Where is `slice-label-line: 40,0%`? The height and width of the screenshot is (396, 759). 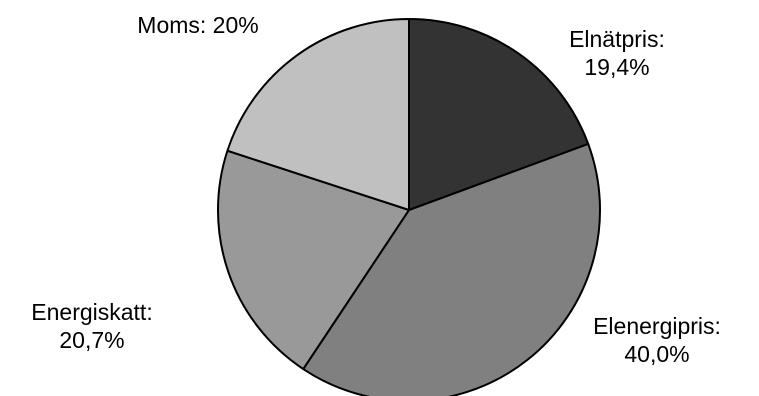
slice-label-line: 40,0% is located at coordinates (656, 354).